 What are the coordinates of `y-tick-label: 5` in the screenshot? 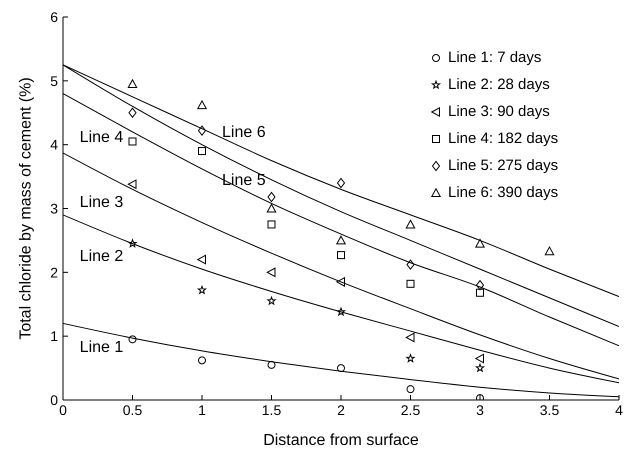 It's located at (54, 80).